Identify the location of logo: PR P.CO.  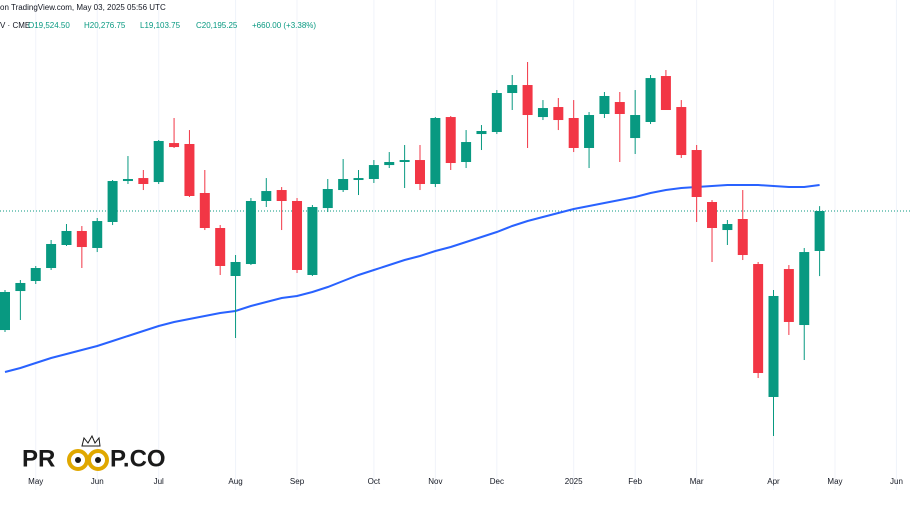
(94, 453).